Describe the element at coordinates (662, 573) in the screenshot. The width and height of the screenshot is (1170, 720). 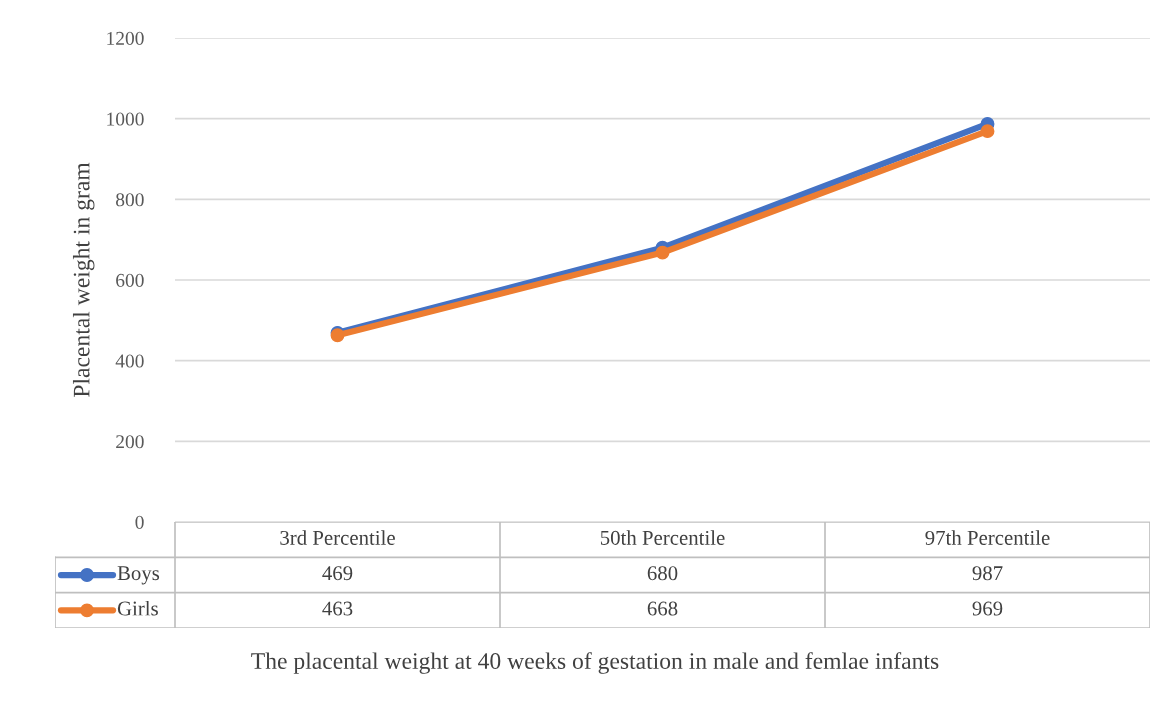
I see `data-label: 680` at that location.